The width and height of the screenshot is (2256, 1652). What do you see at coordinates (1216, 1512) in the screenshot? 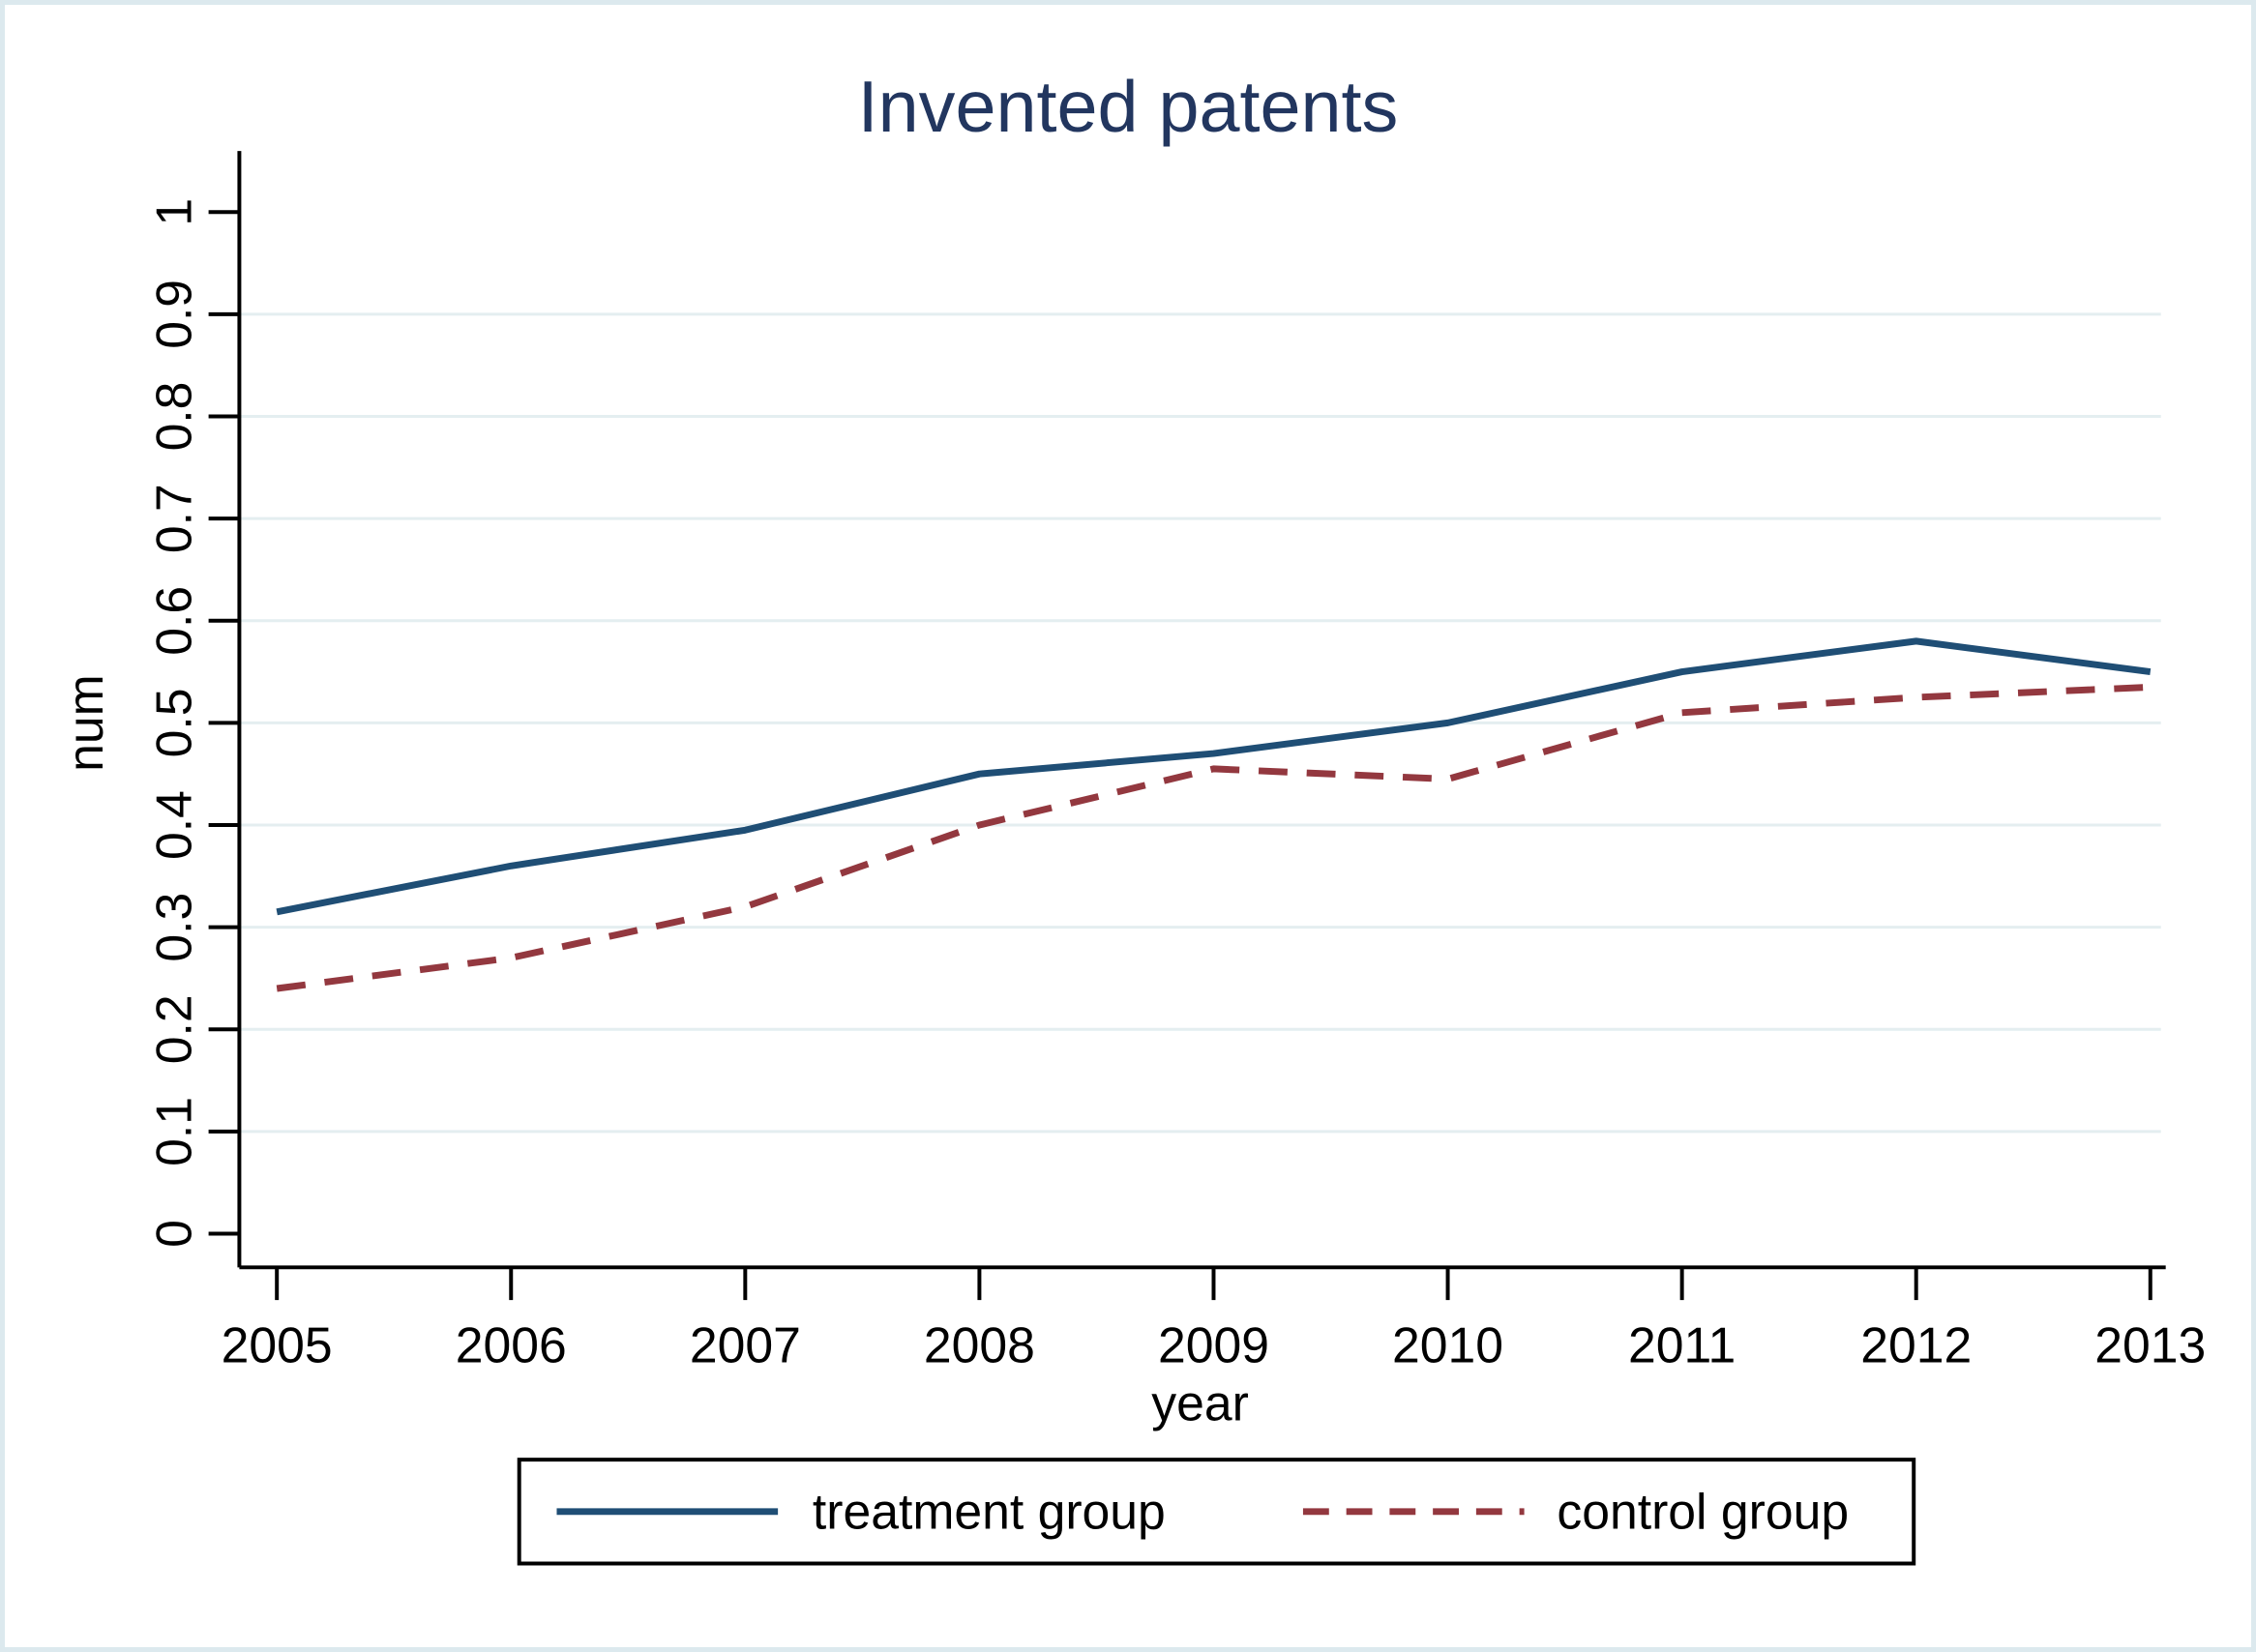
I see `legend: treatment group control group` at bounding box center [1216, 1512].